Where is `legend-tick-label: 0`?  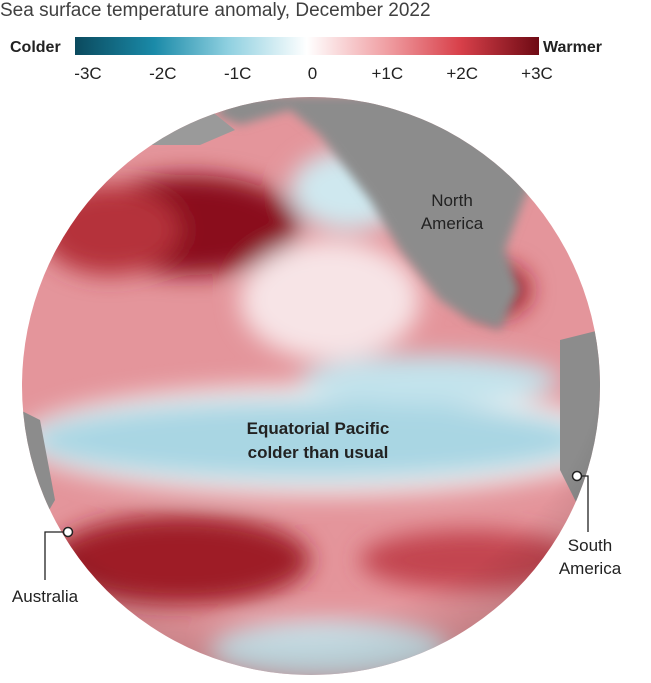
legend-tick-label: 0 is located at coordinates (312, 73).